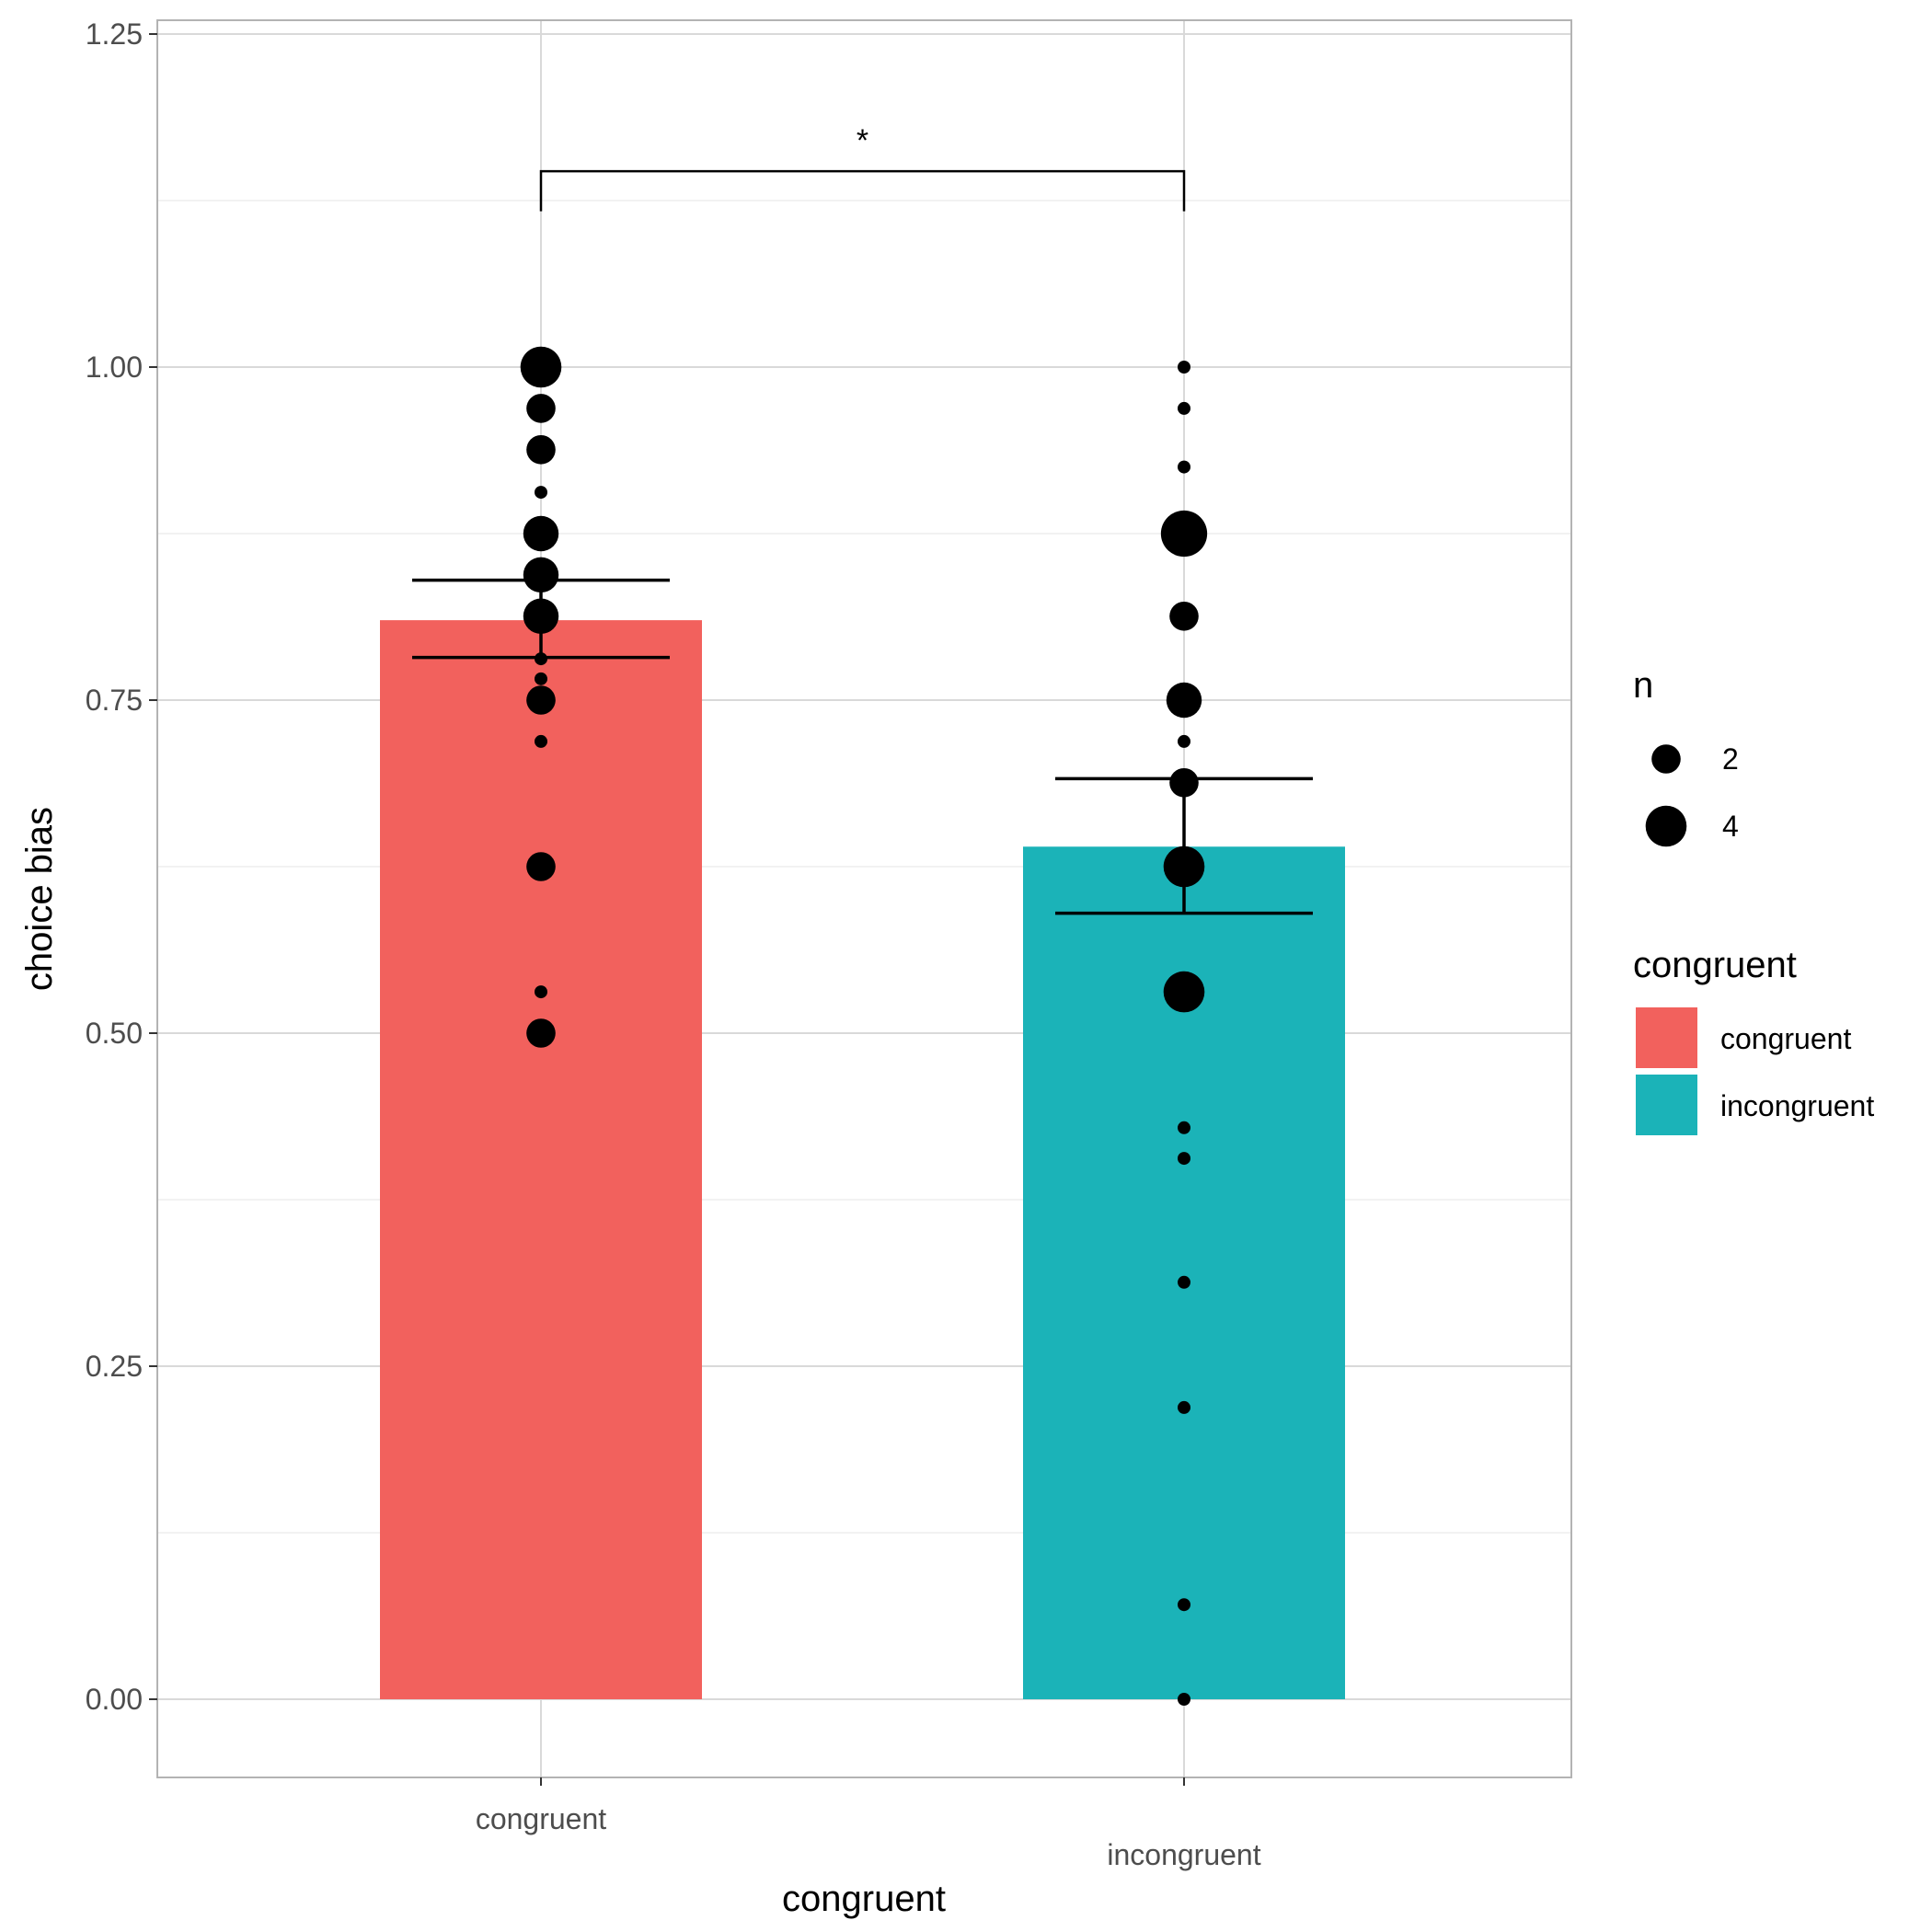 The height and width of the screenshot is (1932, 1932). I want to click on legend-fill-title: congruent, so click(1715, 965).